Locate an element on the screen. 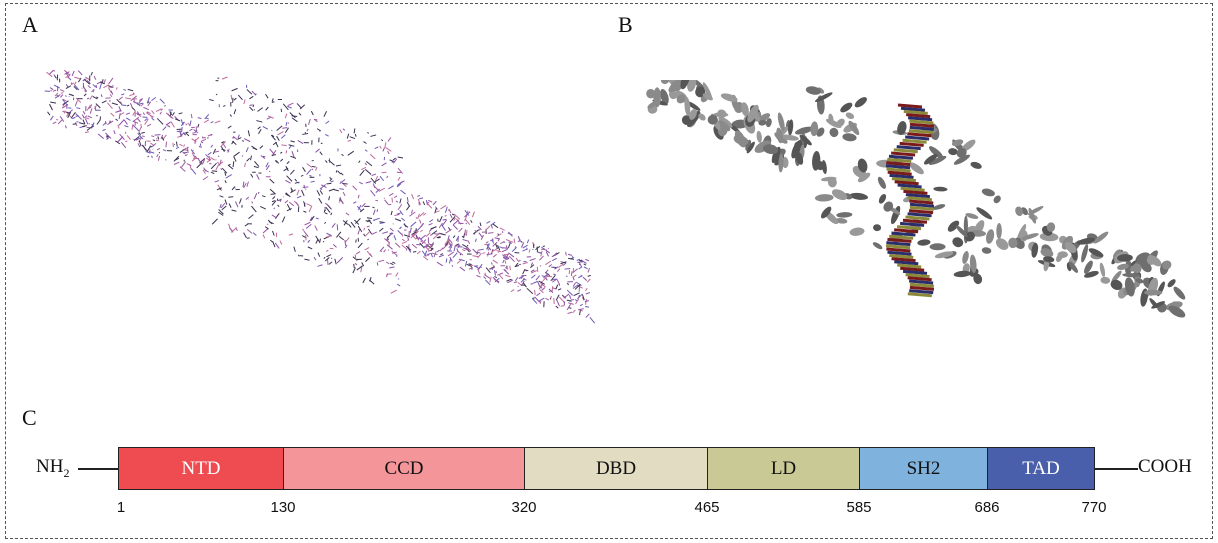 The image size is (1218, 543). position-label: 465 is located at coordinates (707, 507).